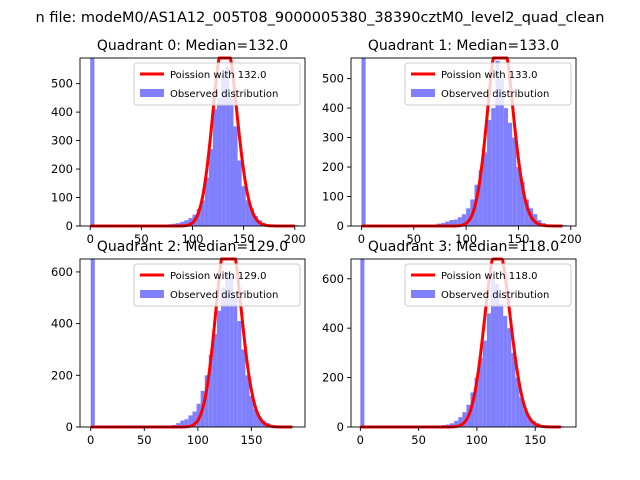 The height and width of the screenshot is (480, 640). What do you see at coordinates (489, 276) in the screenshot?
I see `legend-label-poisson: Poission with 118.0` at bounding box center [489, 276].